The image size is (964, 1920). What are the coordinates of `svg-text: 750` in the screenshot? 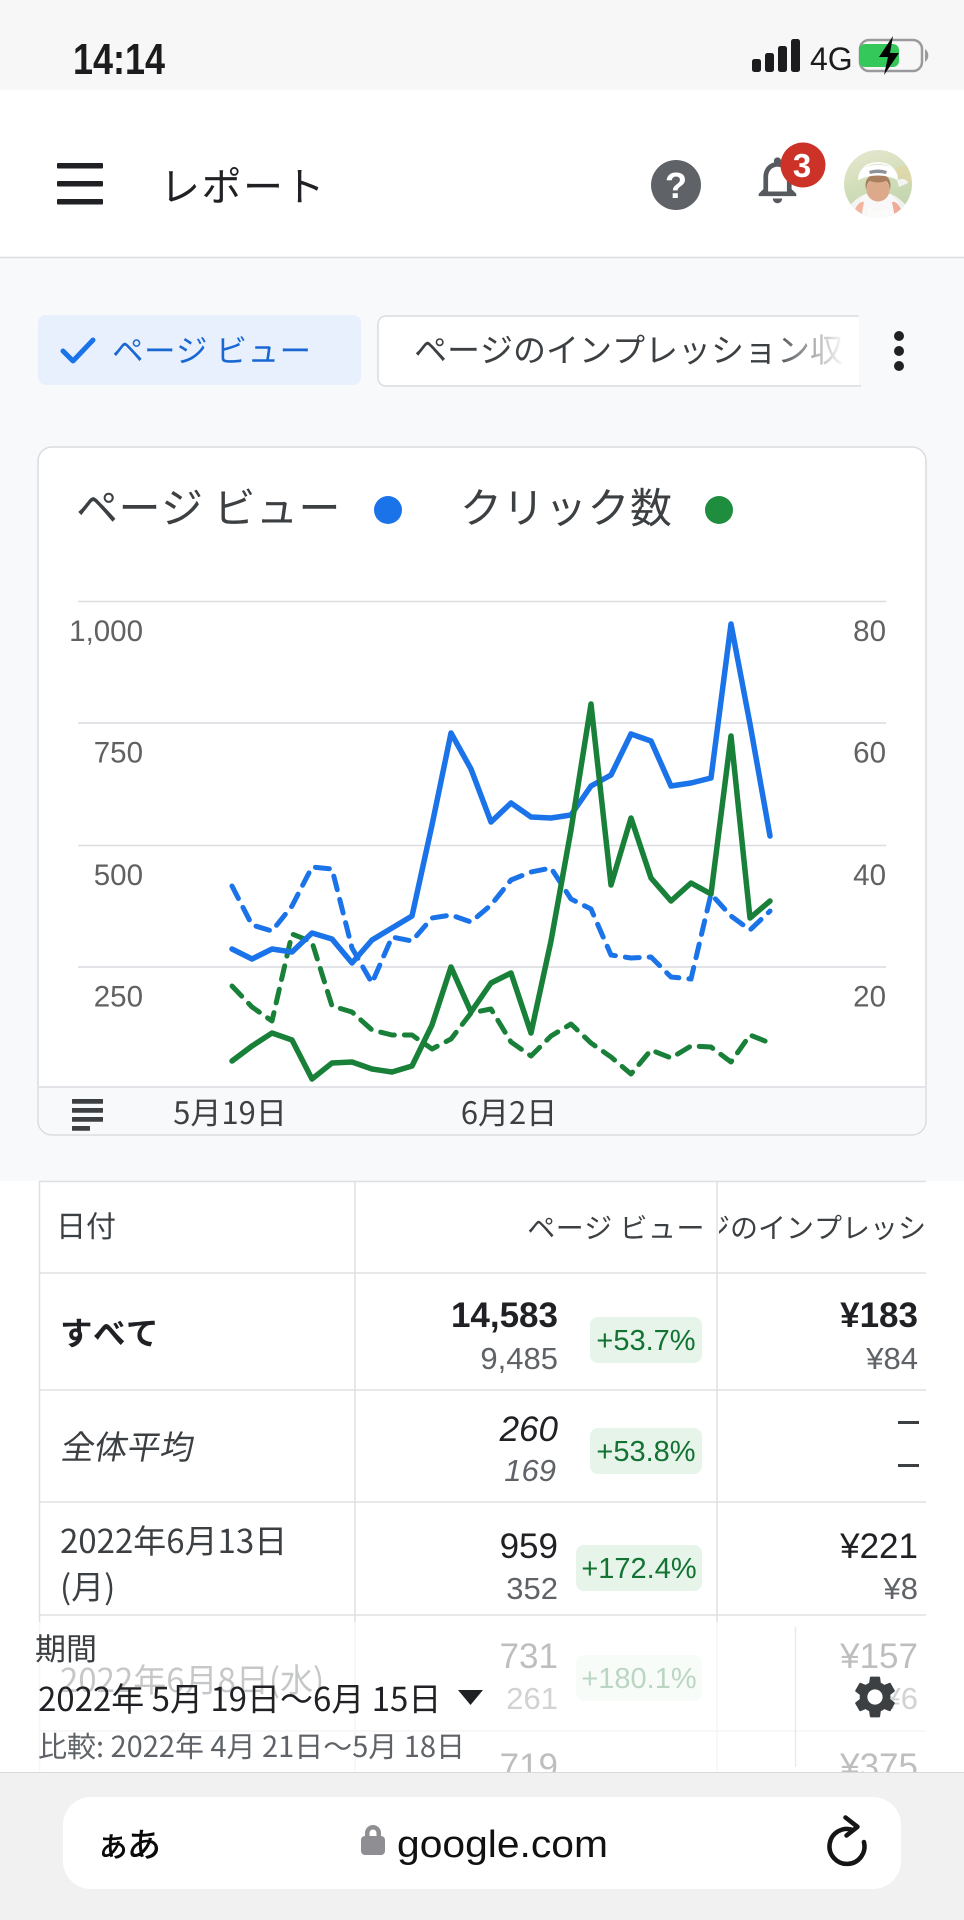 It's located at (118, 753).